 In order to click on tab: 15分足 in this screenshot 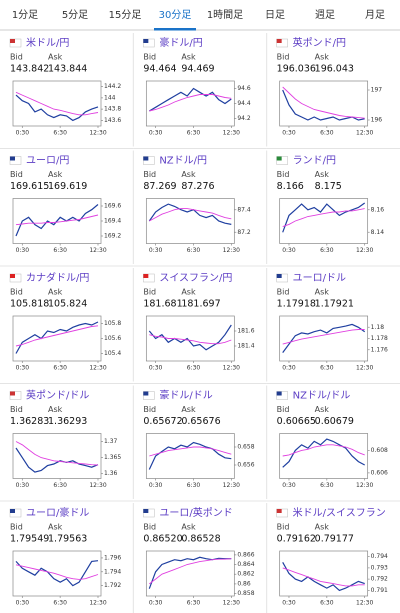, I will do `click(125, 15)`.